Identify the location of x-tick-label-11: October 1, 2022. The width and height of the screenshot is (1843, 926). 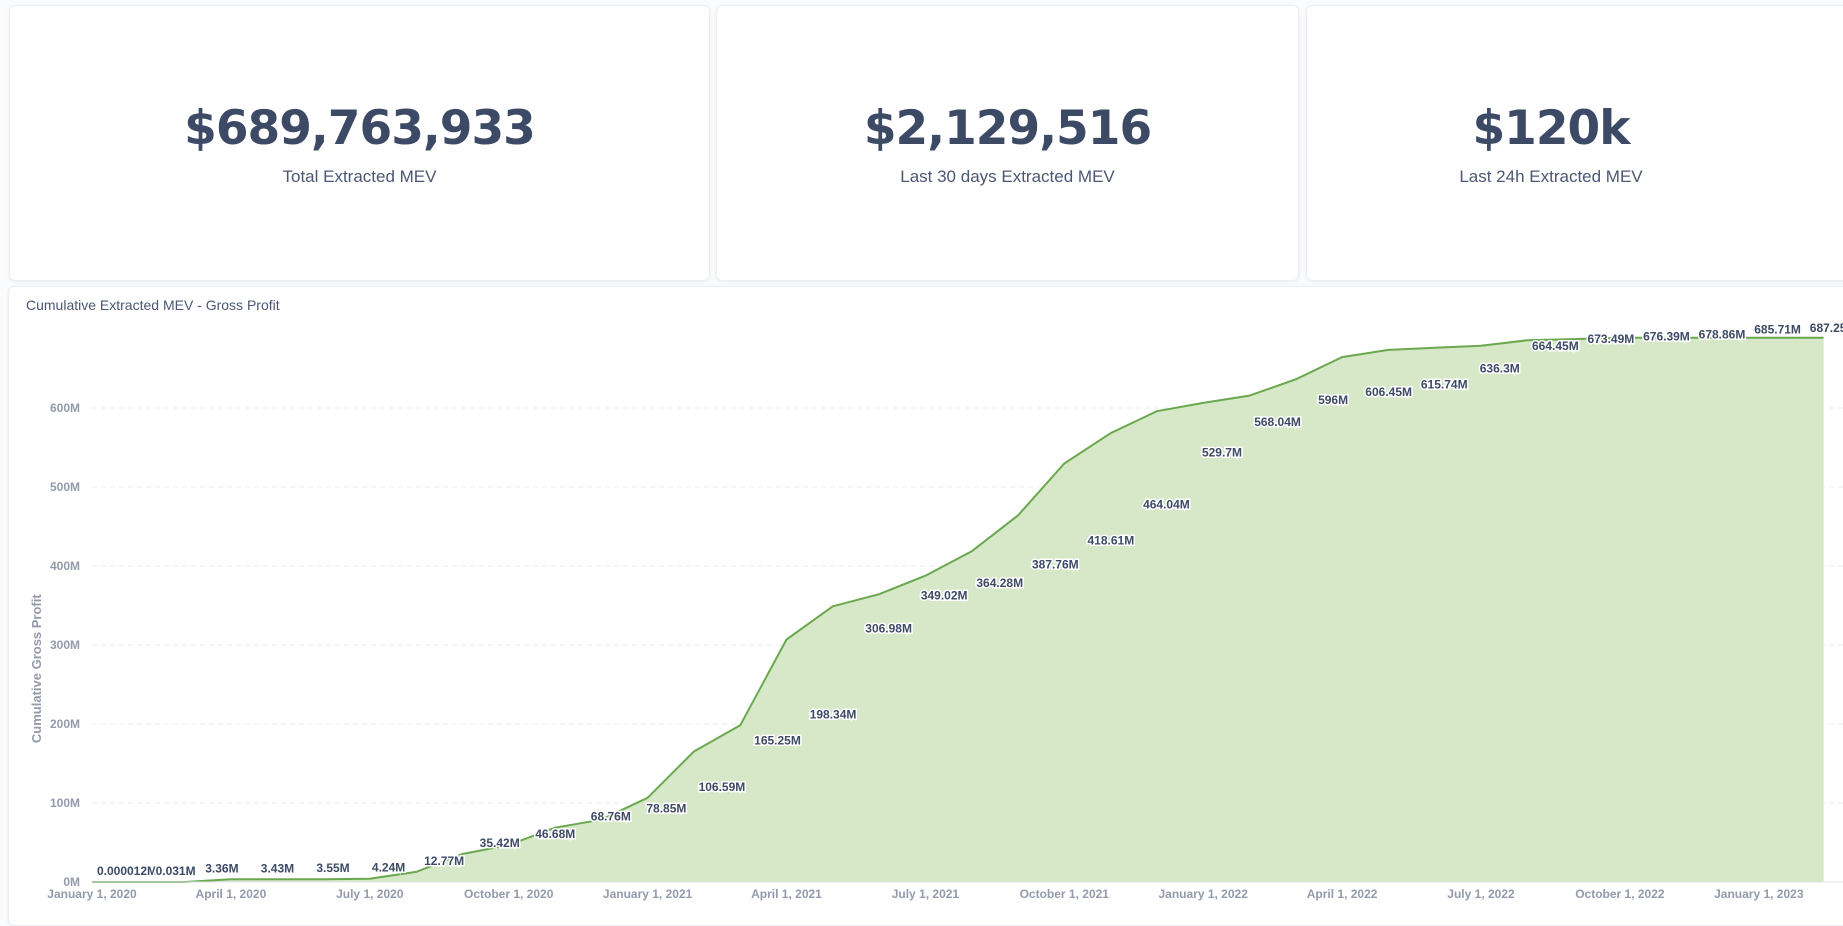
(1620, 894).